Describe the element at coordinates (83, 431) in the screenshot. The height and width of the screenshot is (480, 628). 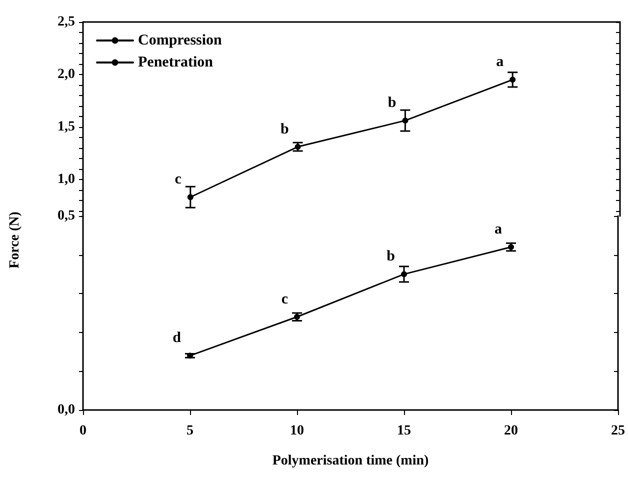
I see `x-tick-label: 0` at that location.